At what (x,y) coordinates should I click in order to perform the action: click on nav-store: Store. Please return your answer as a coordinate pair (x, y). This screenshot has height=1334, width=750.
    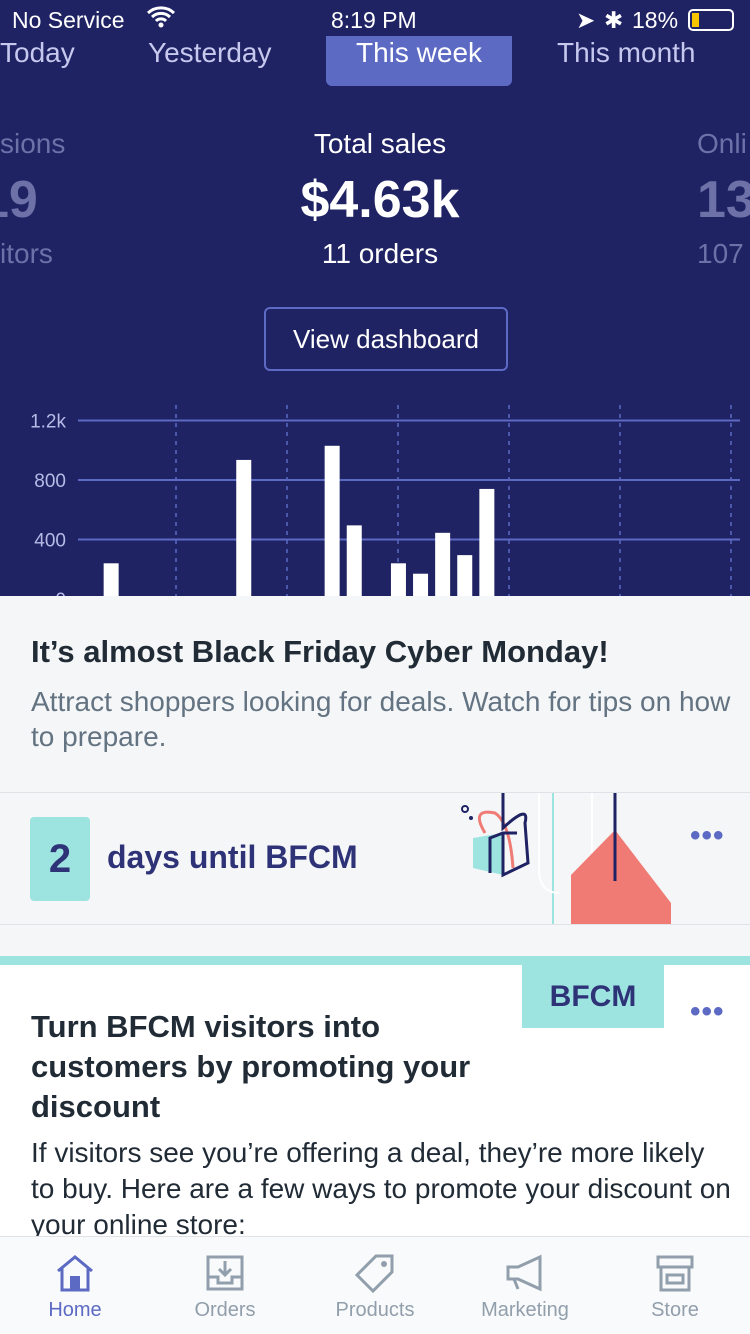
    Looking at the image, I should click on (675, 1279).